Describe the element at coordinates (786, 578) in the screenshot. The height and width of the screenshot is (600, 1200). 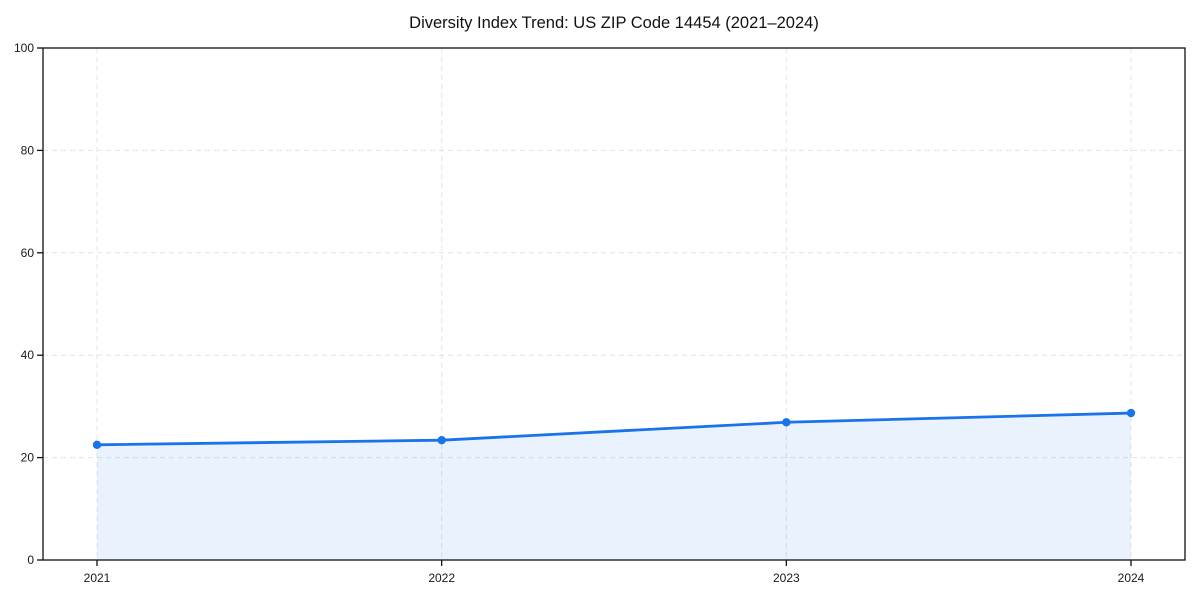
I see `x-tick-label: 2023` at that location.